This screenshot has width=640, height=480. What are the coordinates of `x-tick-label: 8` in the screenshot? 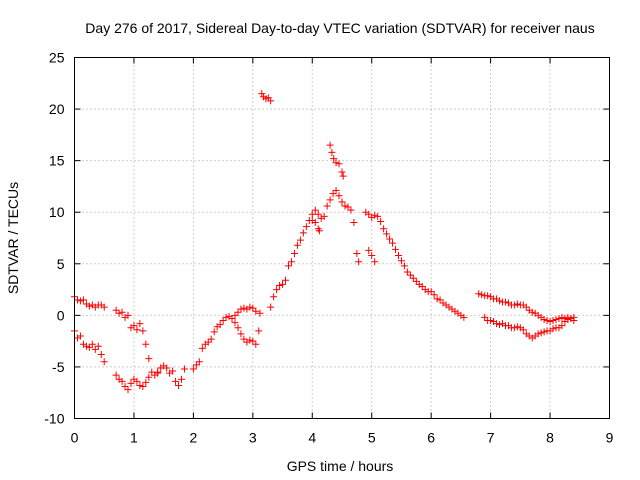 It's located at (550, 438).